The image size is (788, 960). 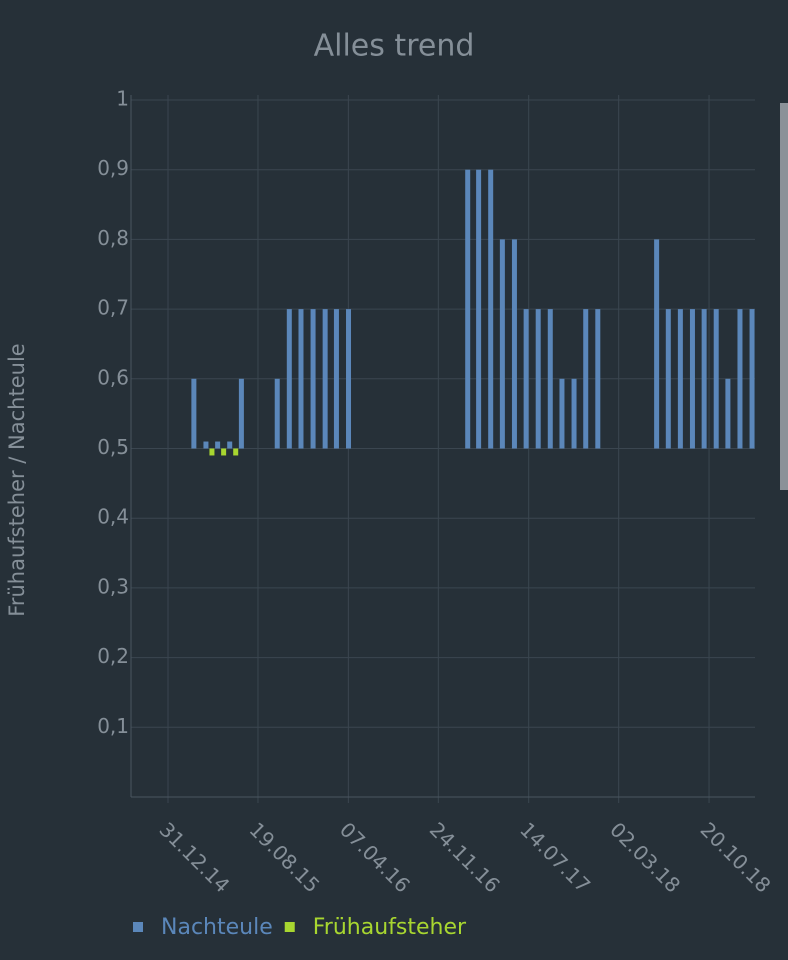 What do you see at coordinates (195, 857) in the screenshot?
I see `x-tick-label: 31.12.14` at bounding box center [195, 857].